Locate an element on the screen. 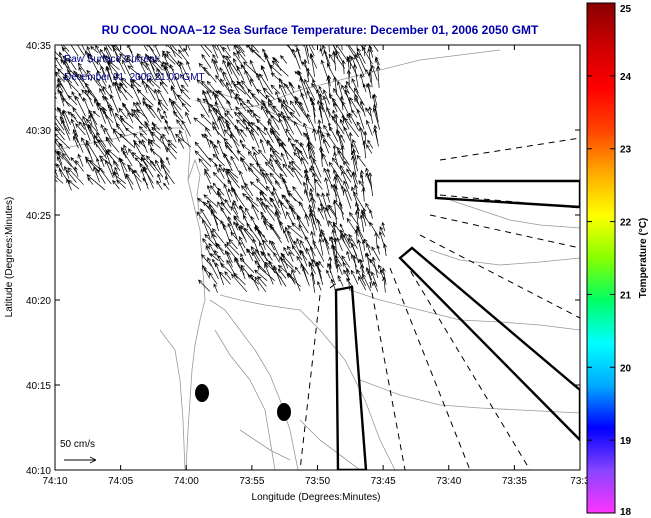 The width and height of the screenshot is (651, 518). colorbar-tick-label: 24 is located at coordinates (626, 77).